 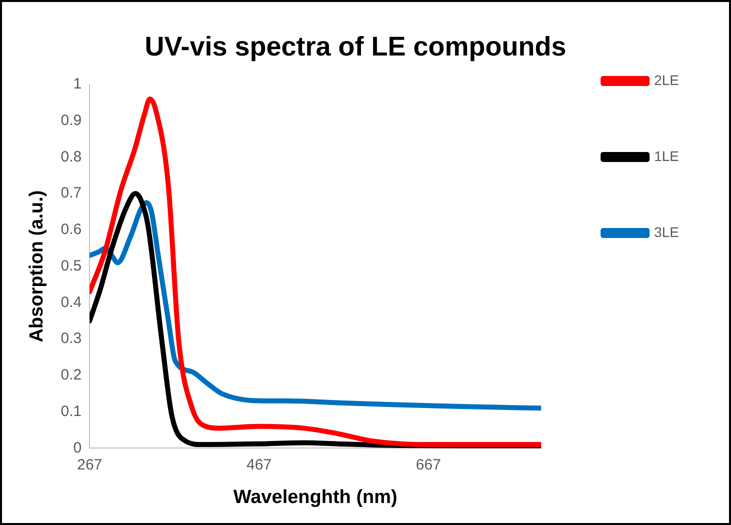 I want to click on chart-title: UV-vis spectra of LE compounds, so click(x=355, y=47).